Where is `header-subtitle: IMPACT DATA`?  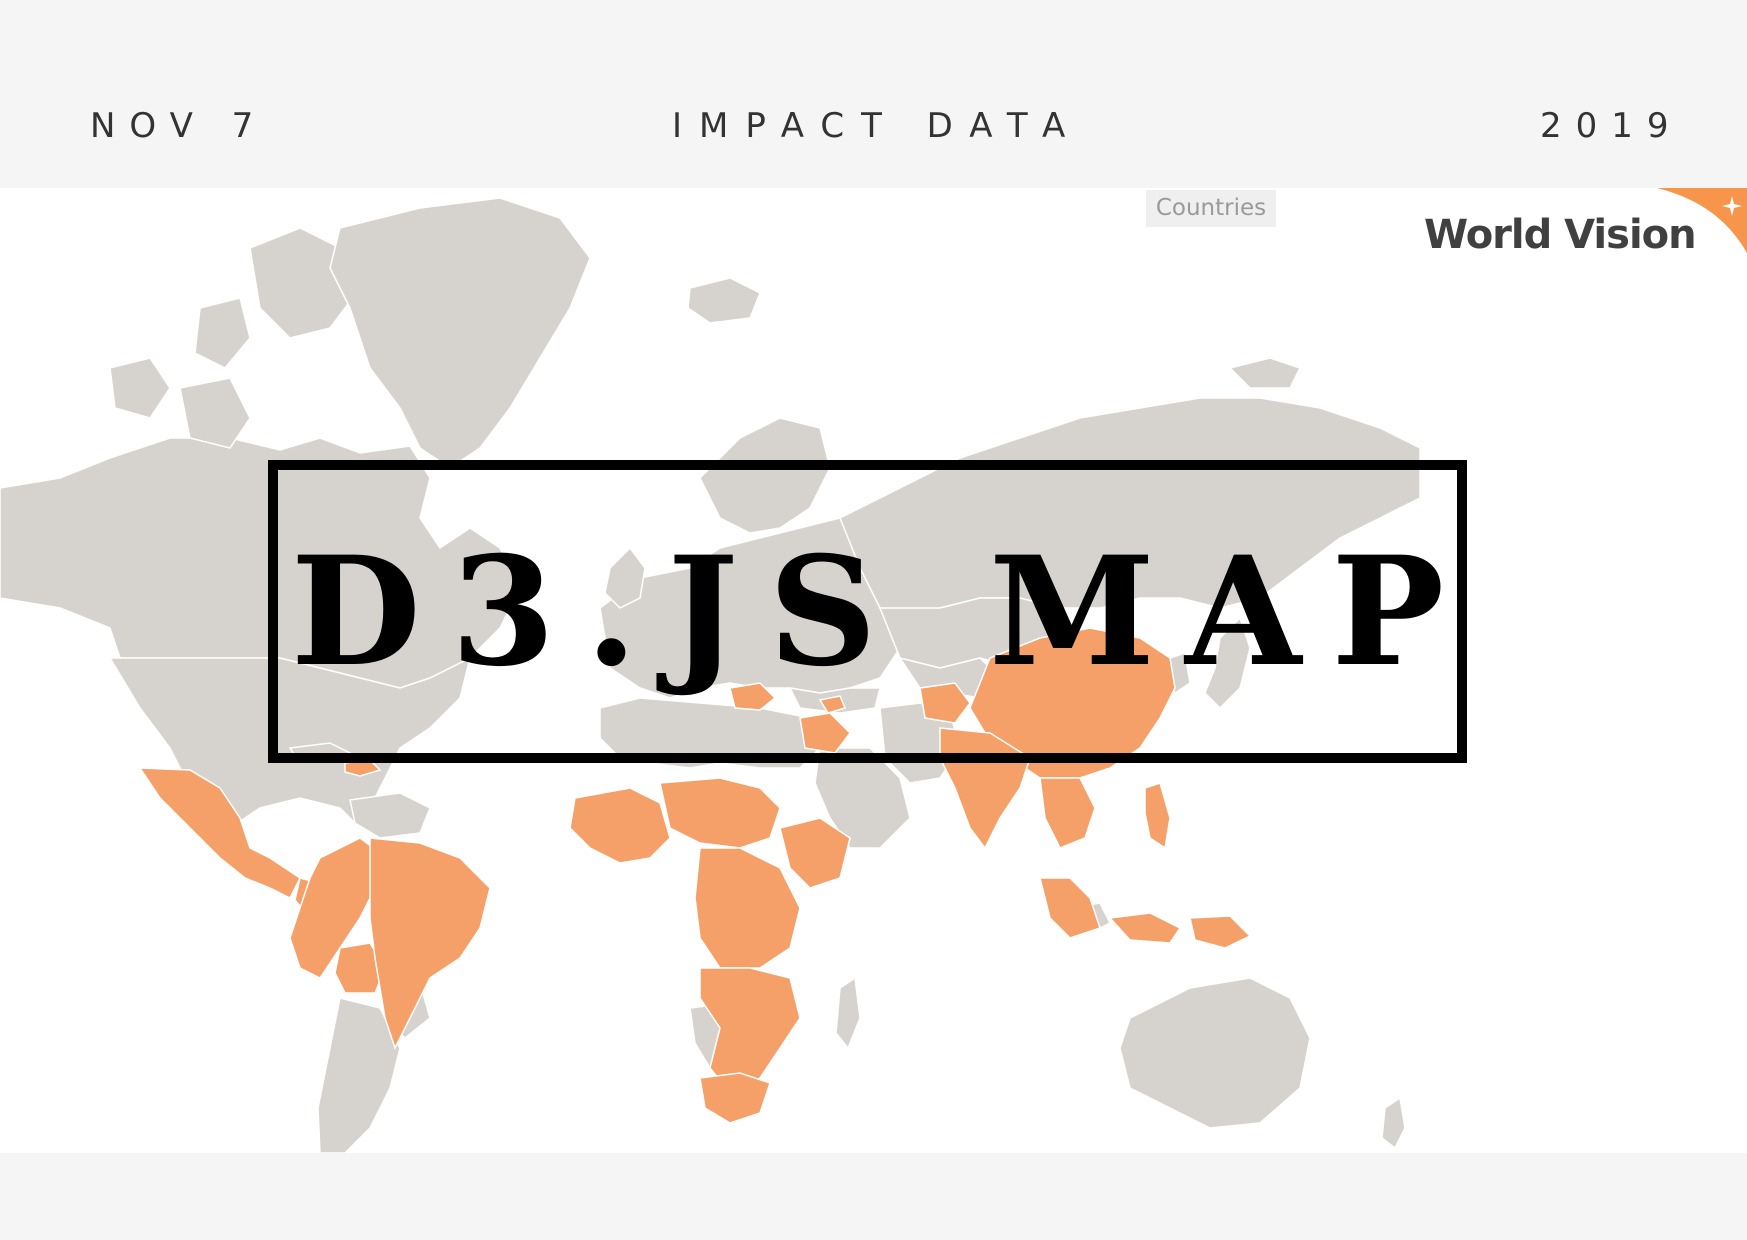
header-subtitle: IMPACT DATA is located at coordinates (877, 126).